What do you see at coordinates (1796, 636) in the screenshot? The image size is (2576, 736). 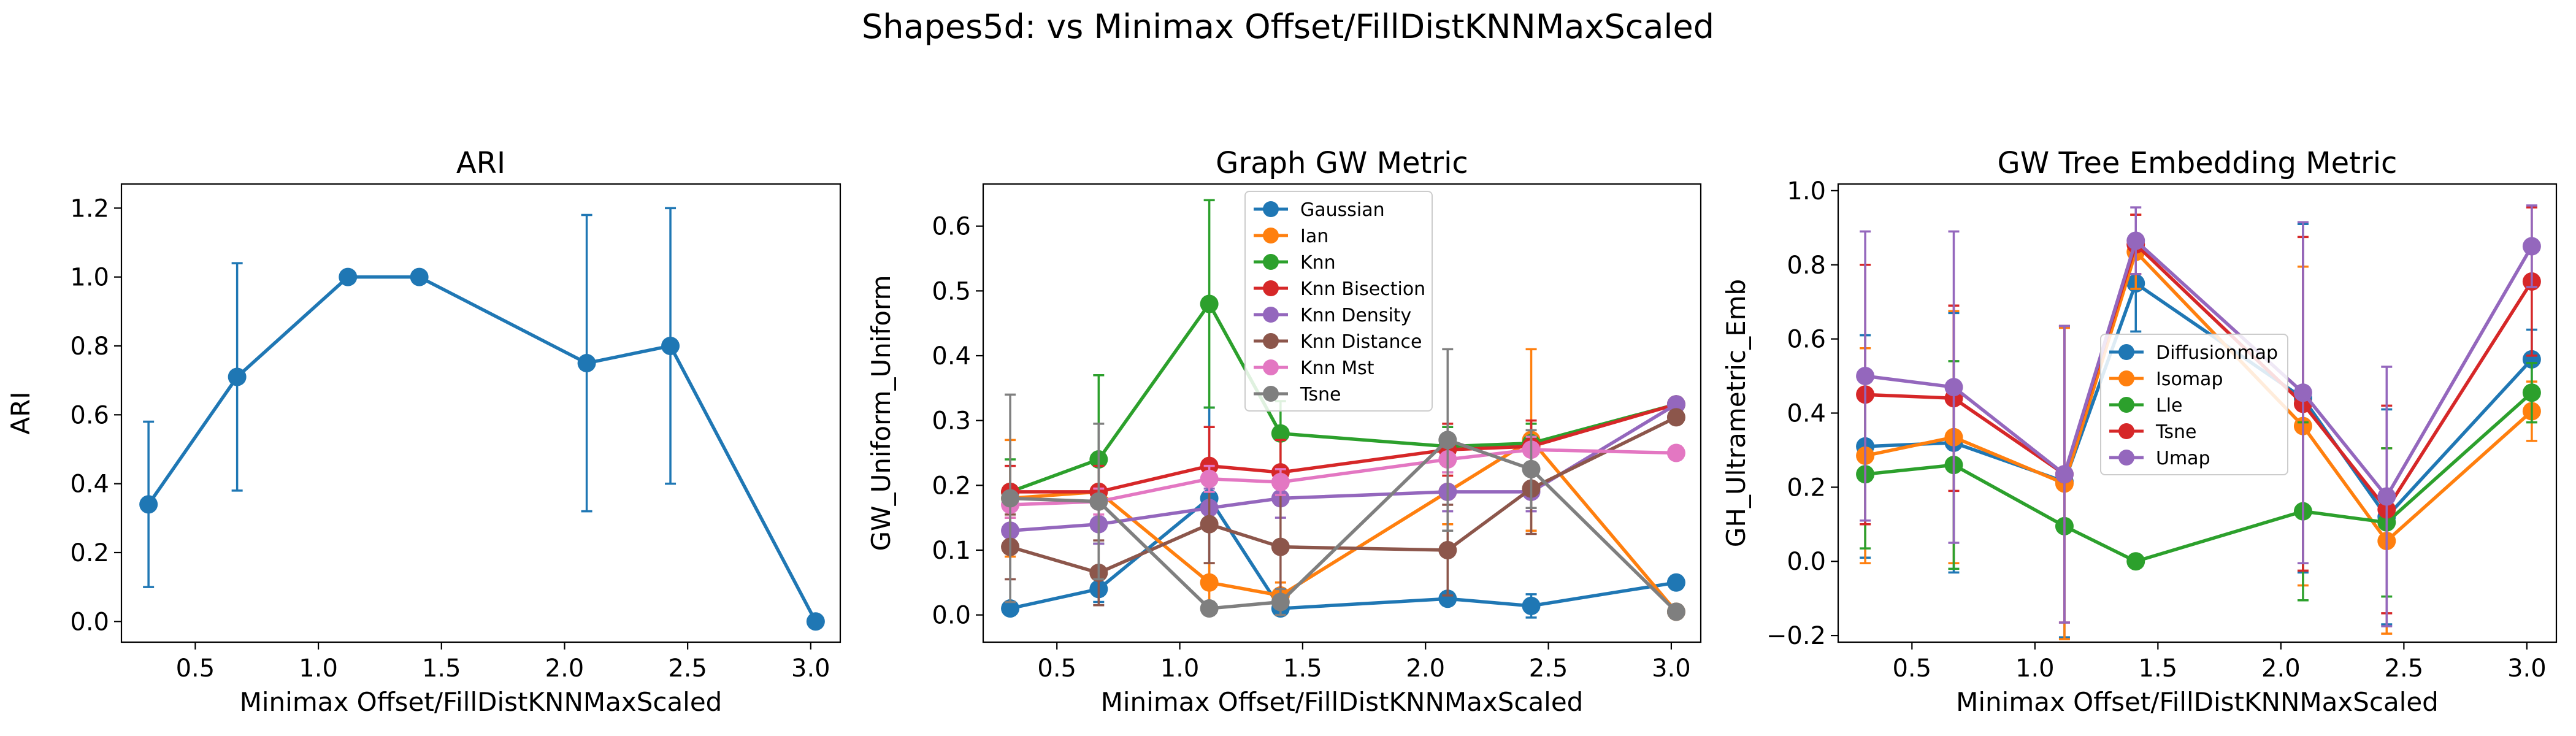 I see `y-tick-label: −0.2` at bounding box center [1796, 636].